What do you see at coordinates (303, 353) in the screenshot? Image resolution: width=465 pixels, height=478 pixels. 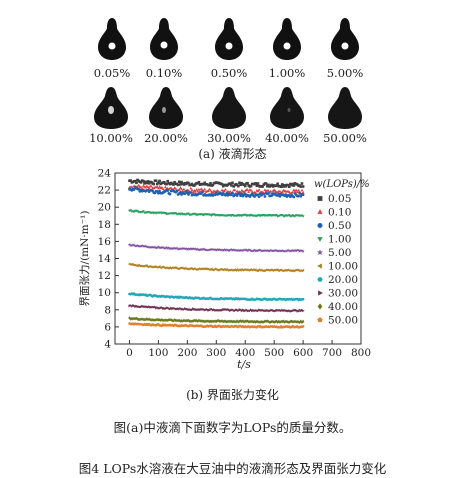 I see `x-tick-label: 600` at bounding box center [303, 353].